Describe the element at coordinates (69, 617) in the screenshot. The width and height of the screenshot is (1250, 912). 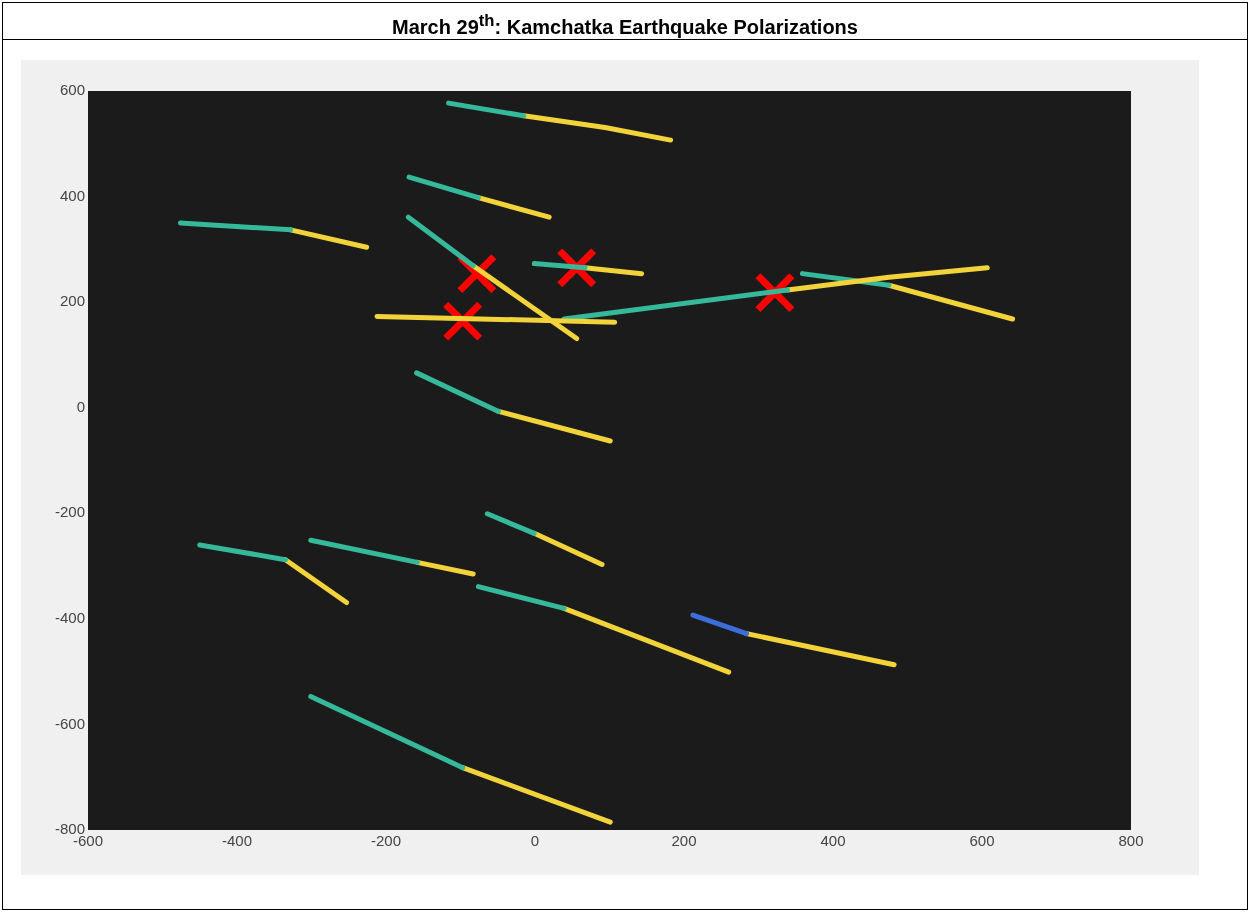
I see `y-tick-label: -400` at that location.